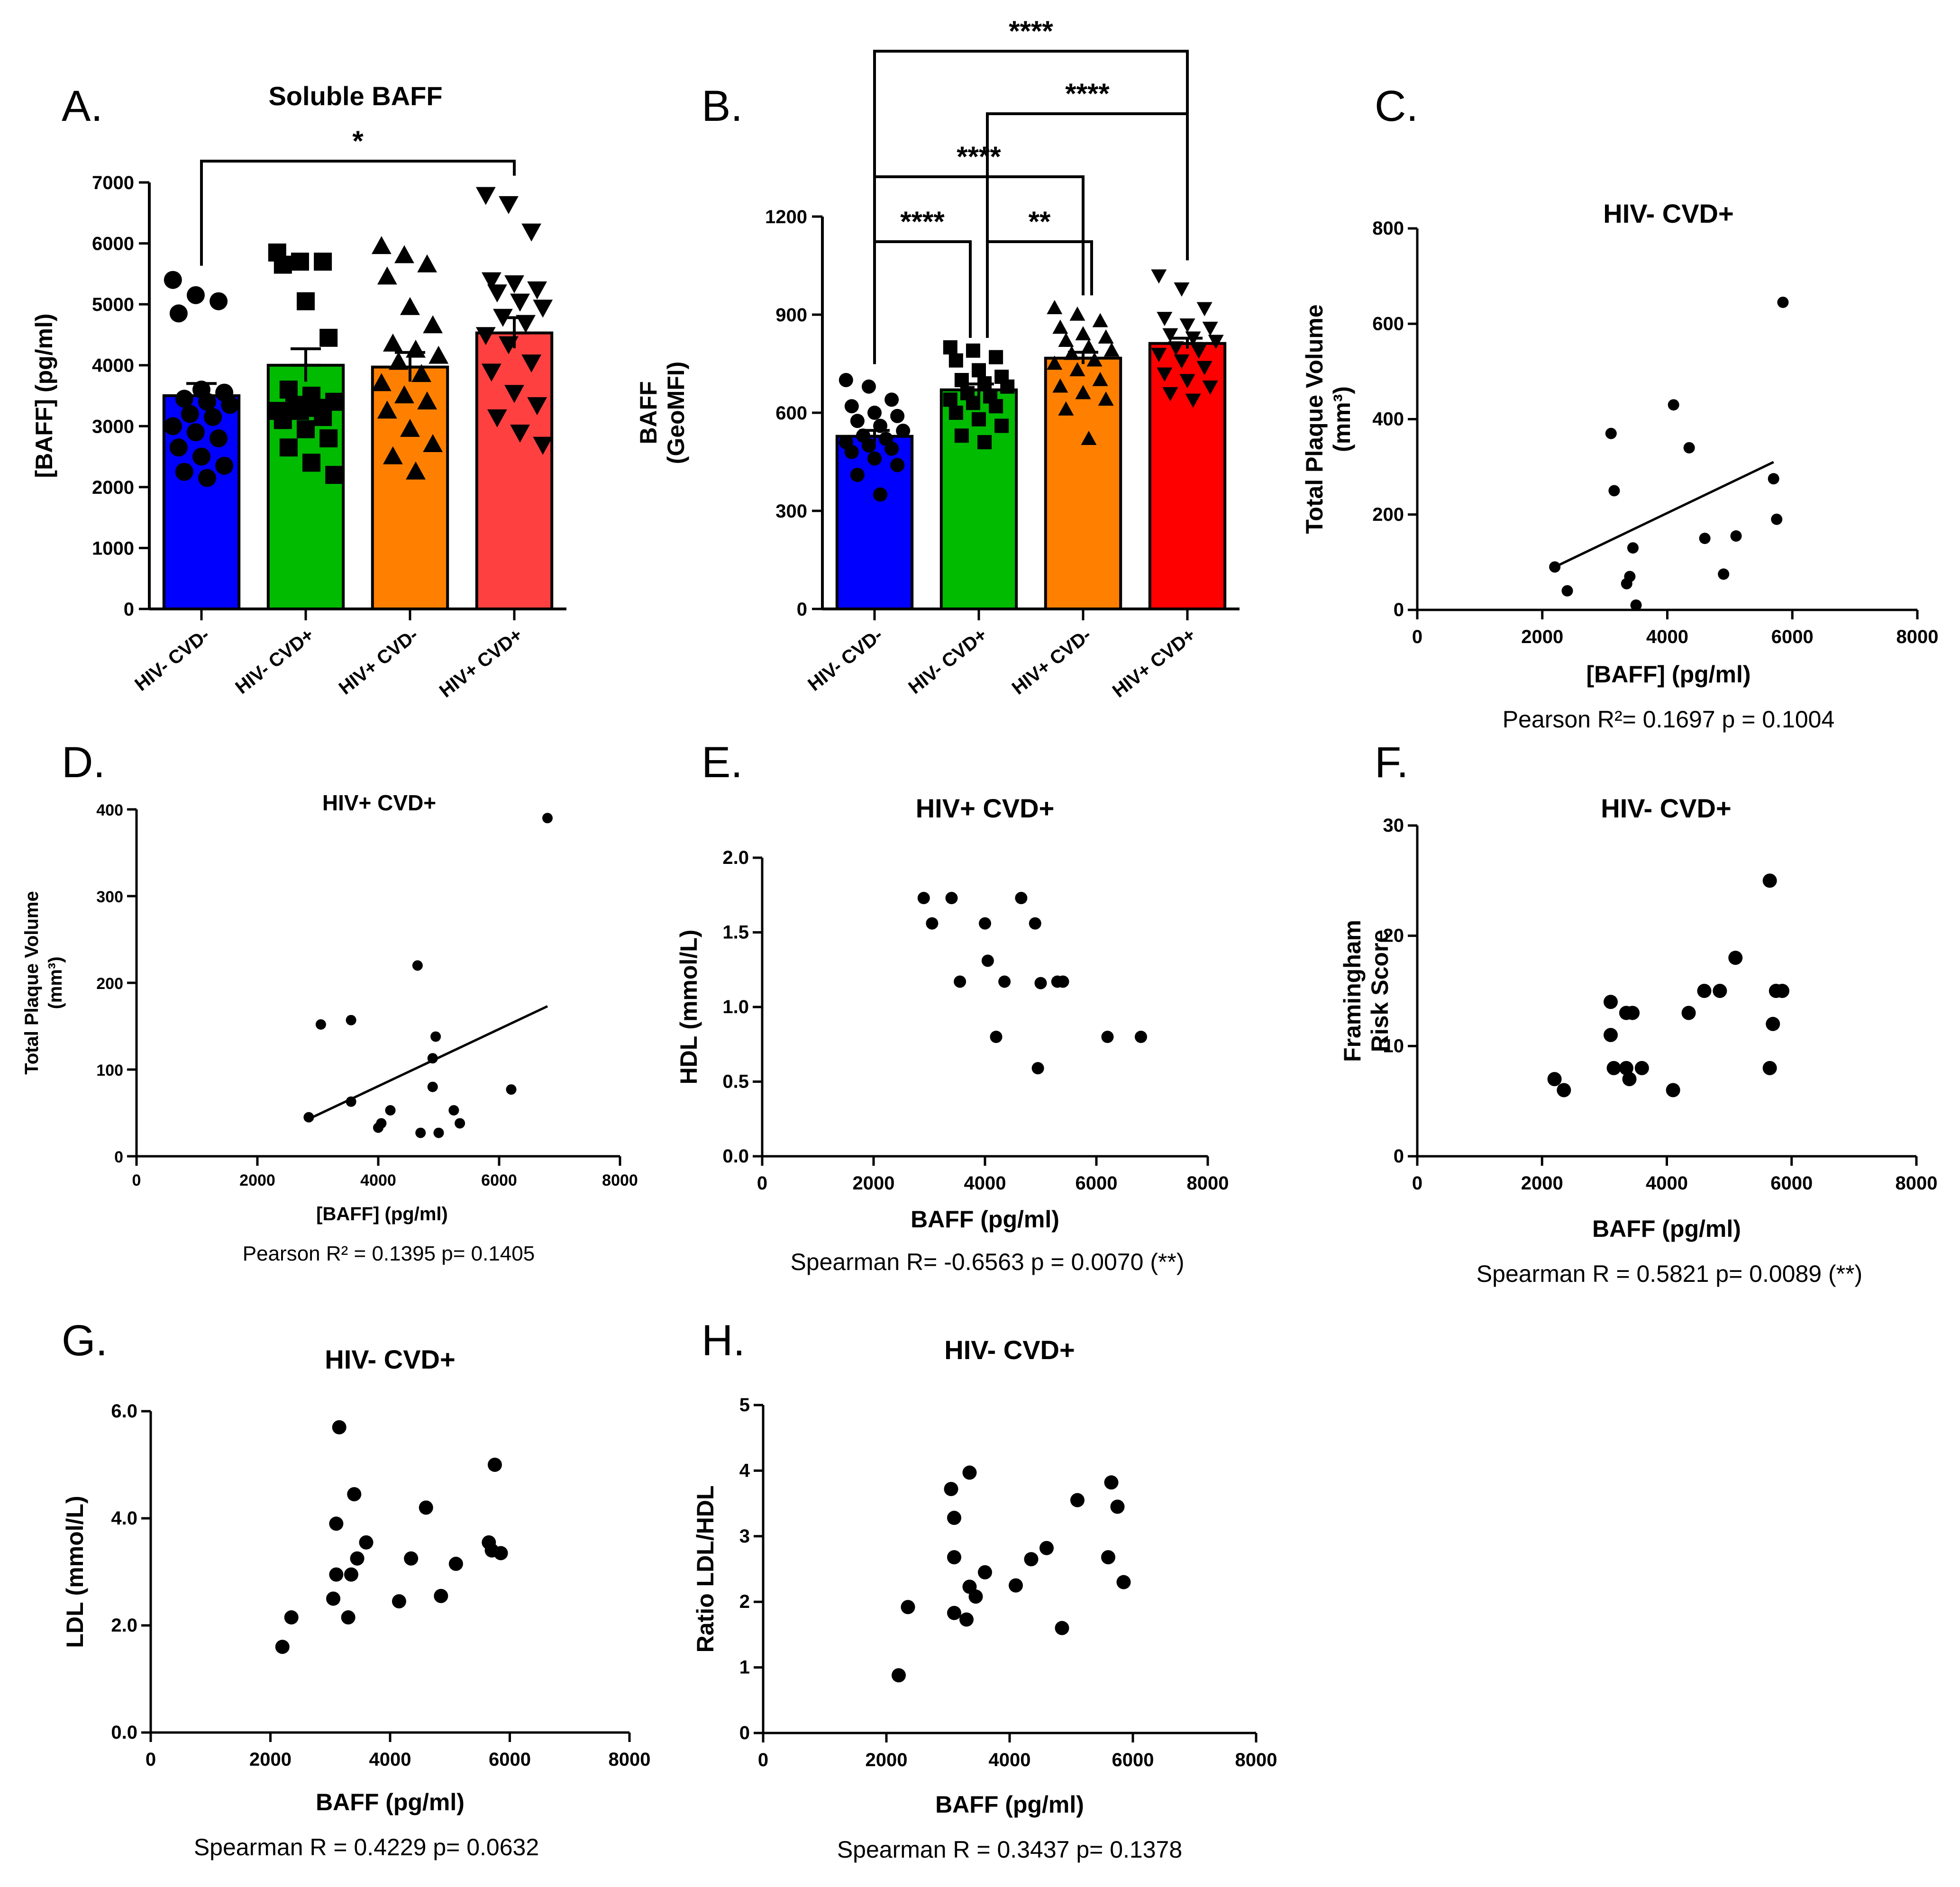 The image size is (1960, 1887). I want to click on y-tick-label: 0.5, so click(735, 1081).